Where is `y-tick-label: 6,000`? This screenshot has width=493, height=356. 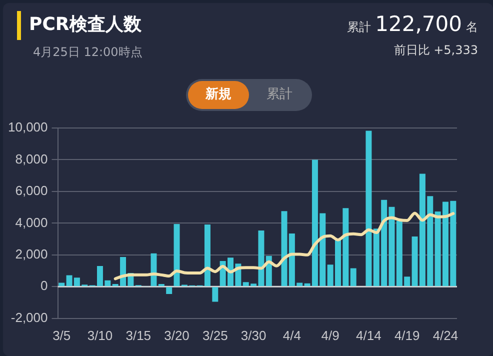
y-tick-label: 6,000 is located at coordinates (31, 190).